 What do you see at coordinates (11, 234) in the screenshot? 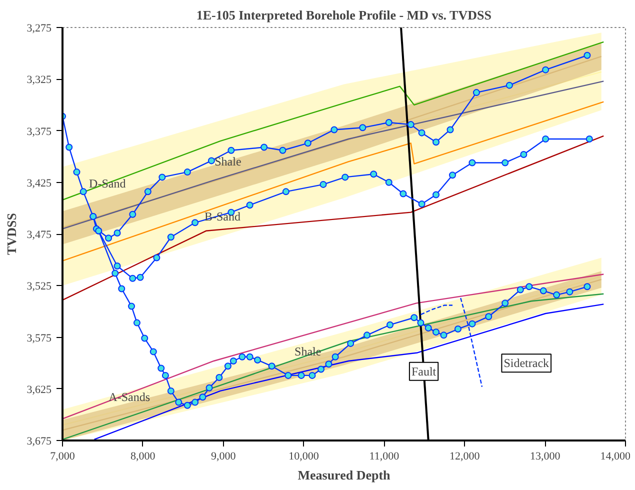
I see `y-axis-title: TVDSS` at bounding box center [11, 234].